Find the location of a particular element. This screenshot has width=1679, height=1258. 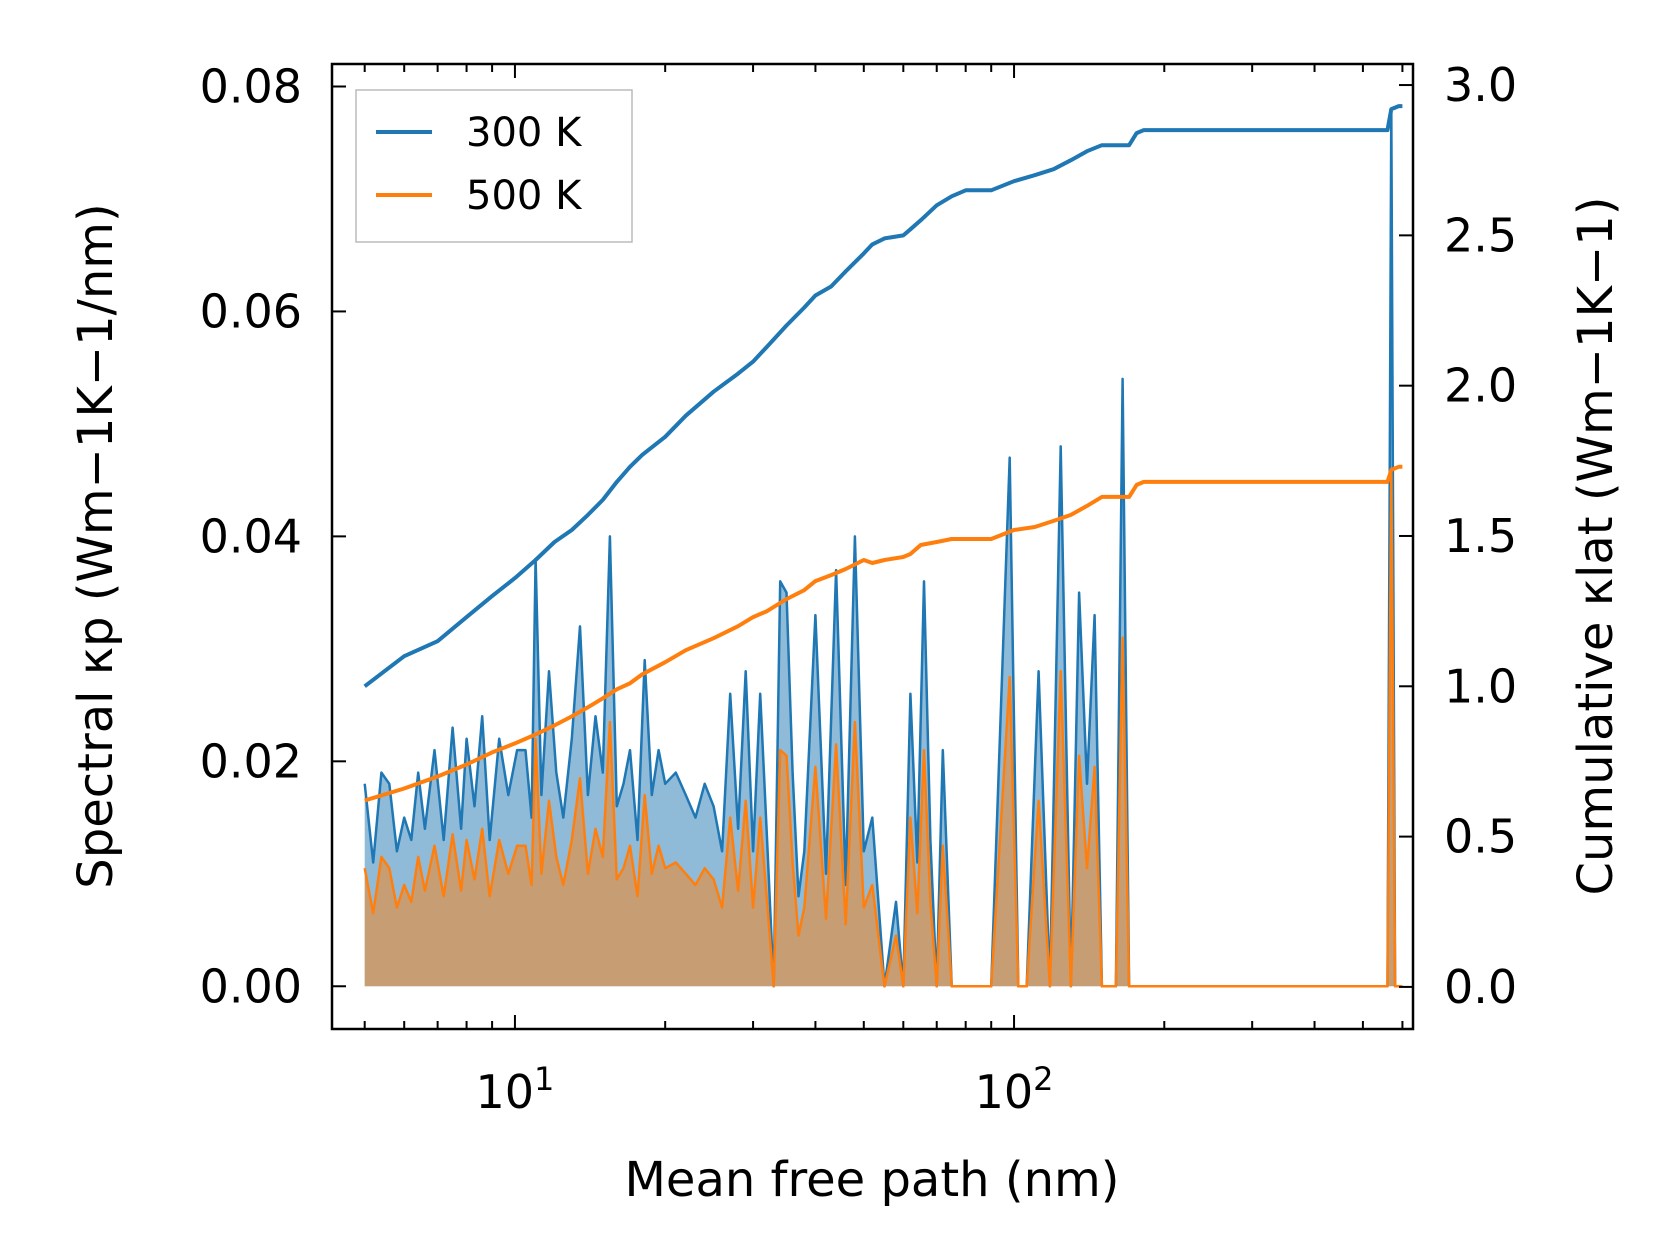

x-axis-label: Mean free path (nm) is located at coordinates (872, 1180).